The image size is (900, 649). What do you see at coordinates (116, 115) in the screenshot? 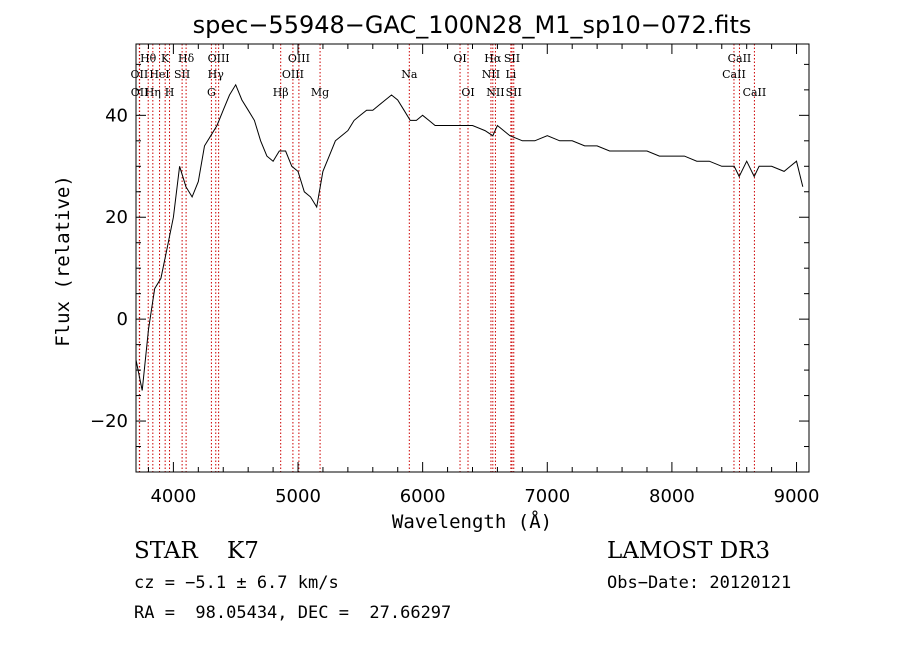
I see `y-tick-label: 40` at bounding box center [116, 115].